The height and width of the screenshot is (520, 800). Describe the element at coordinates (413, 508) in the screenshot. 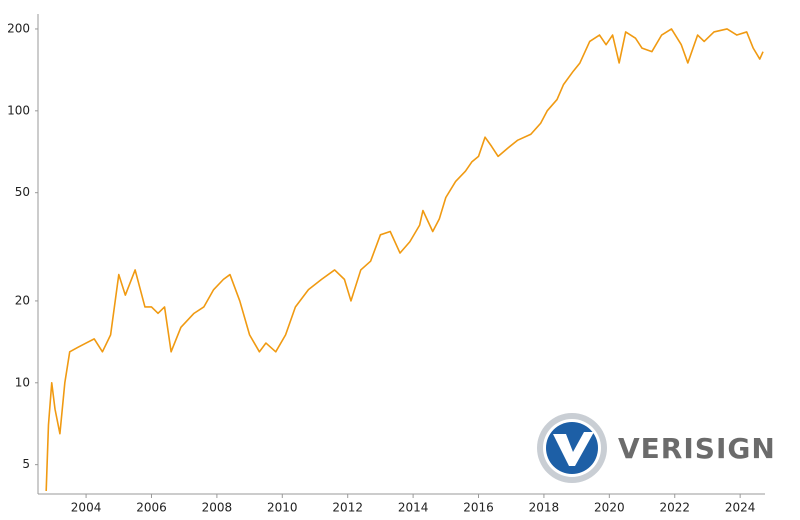

I see `x-tick-label: 2014` at that location.